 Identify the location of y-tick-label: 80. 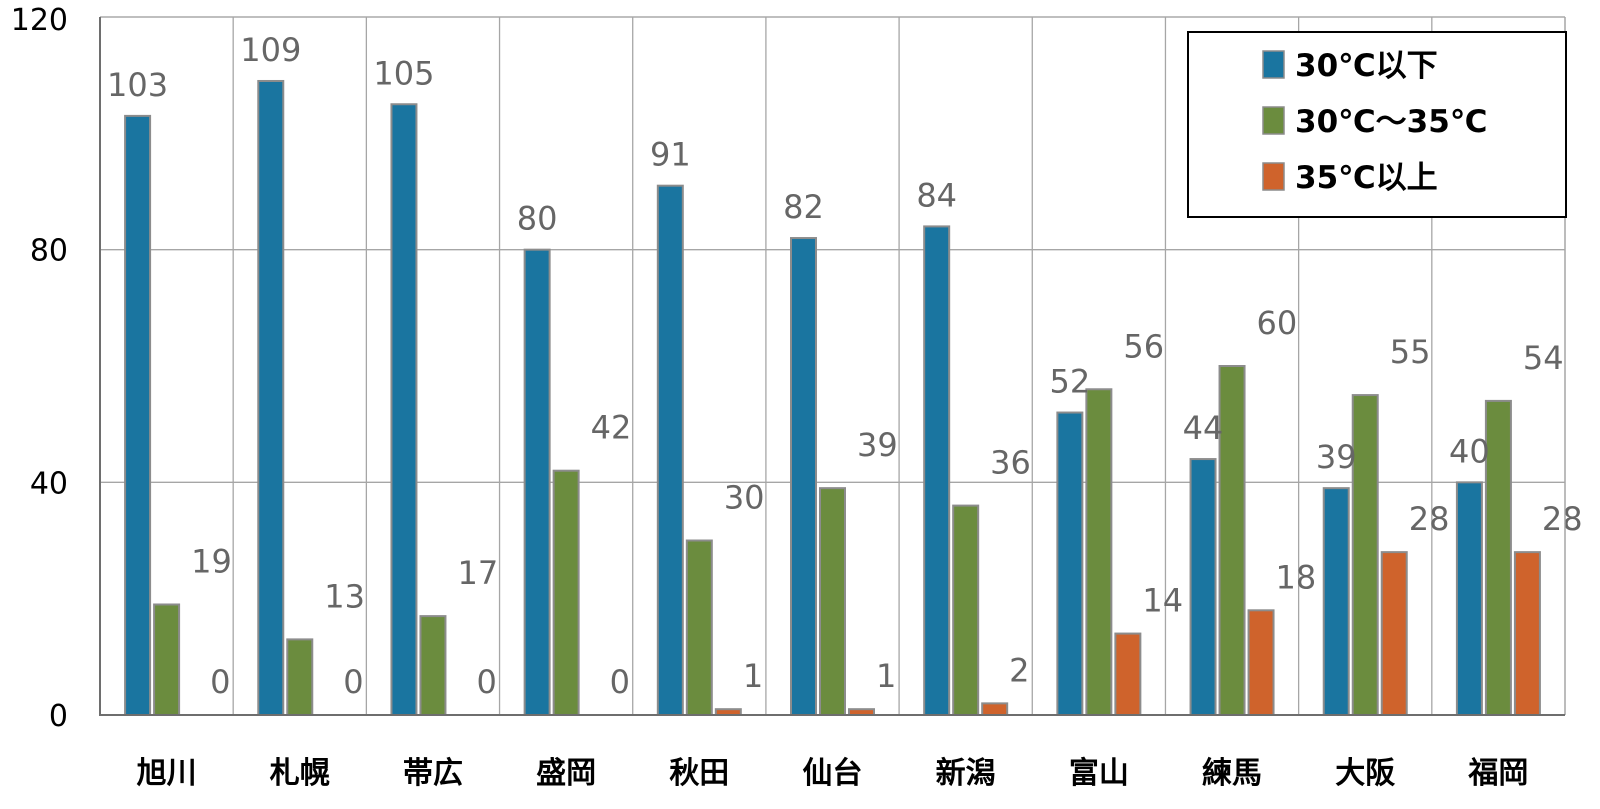
(49, 251).